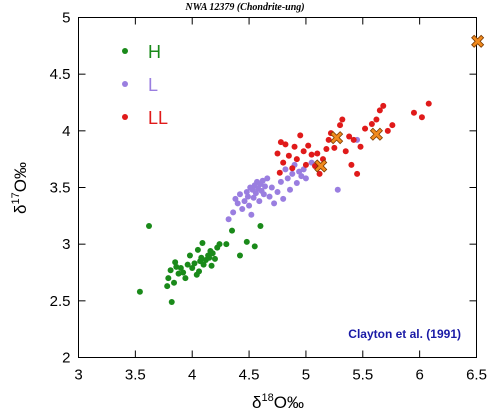 The height and width of the screenshot is (419, 491). I want to click on x-tick-label: 4.5, so click(249, 375).